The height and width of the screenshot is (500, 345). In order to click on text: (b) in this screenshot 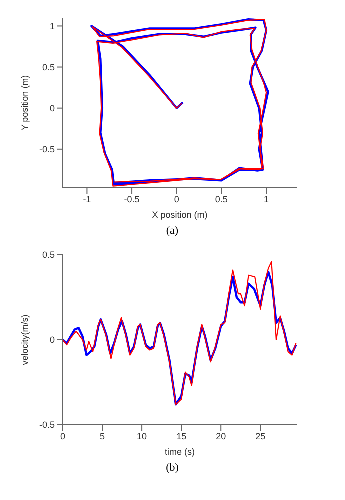, I will do `click(172, 468)`.